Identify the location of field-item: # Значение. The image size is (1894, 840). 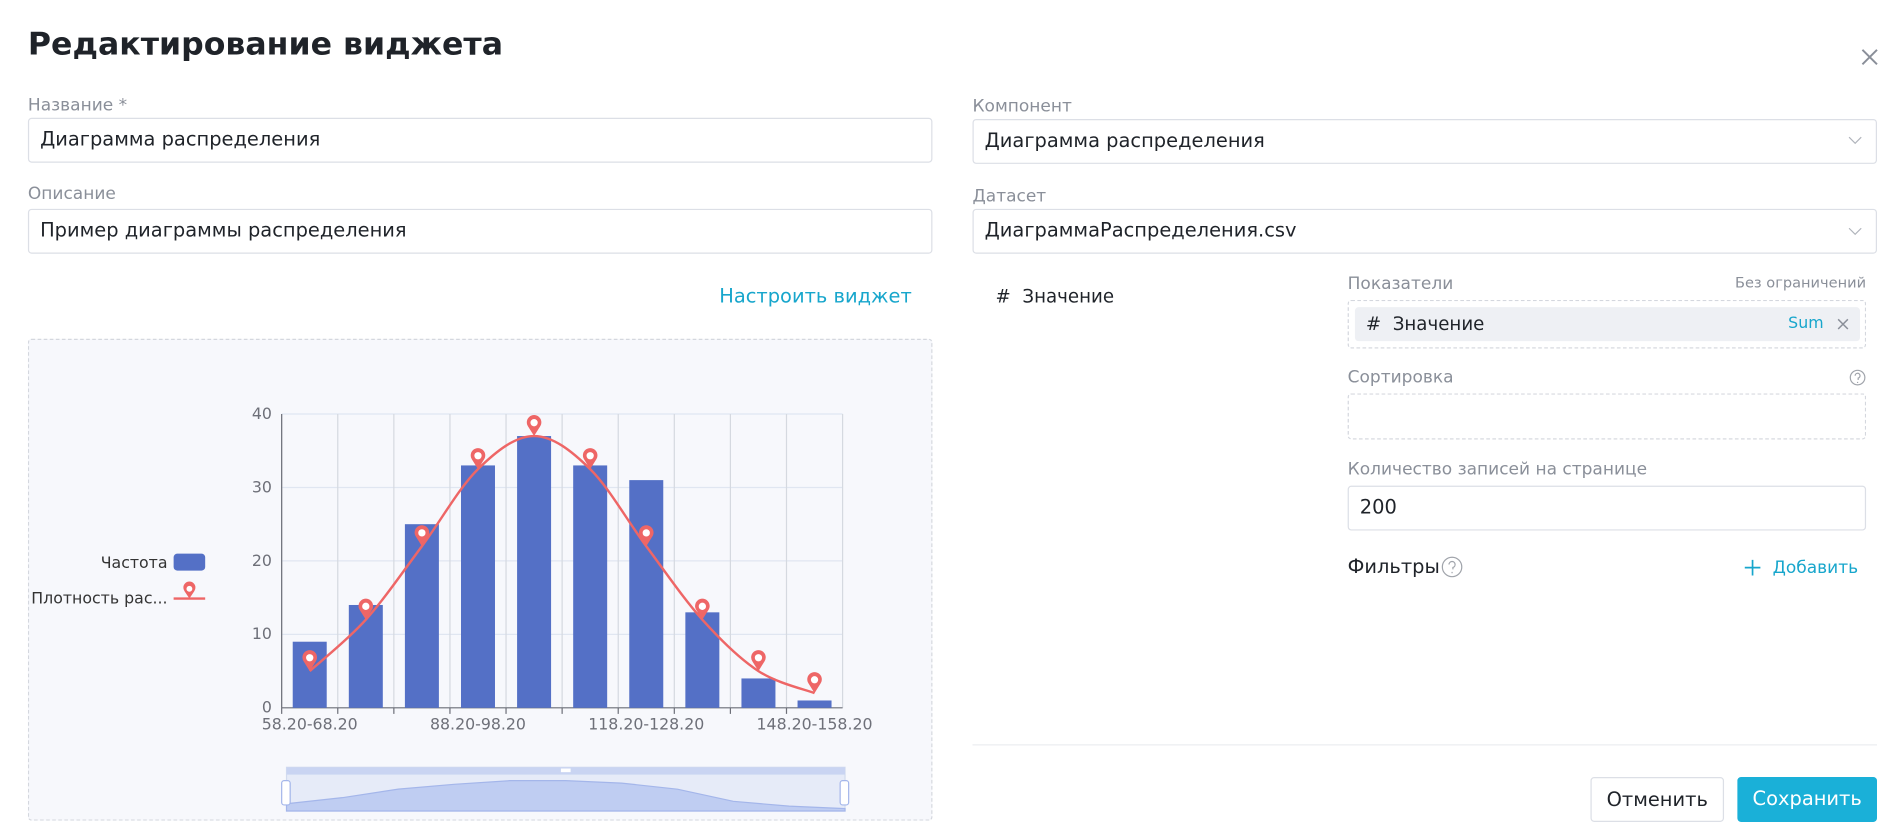
(1055, 296).